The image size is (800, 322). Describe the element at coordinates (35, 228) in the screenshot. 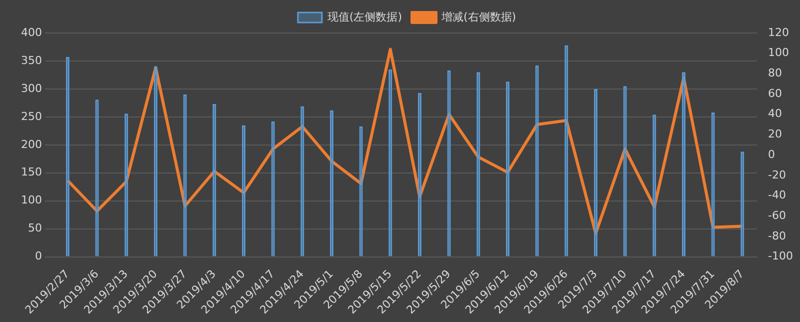

I see `y-tick-label: 50` at that location.